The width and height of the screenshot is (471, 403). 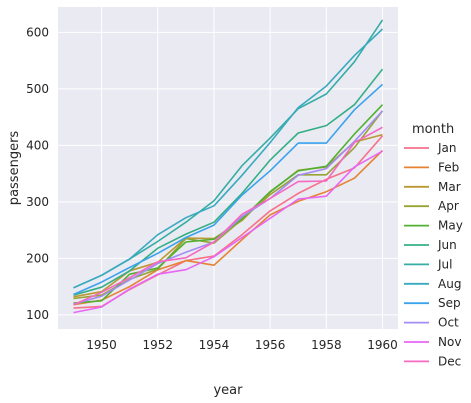 I want to click on y-tick-label: 400, so click(x=37, y=145).